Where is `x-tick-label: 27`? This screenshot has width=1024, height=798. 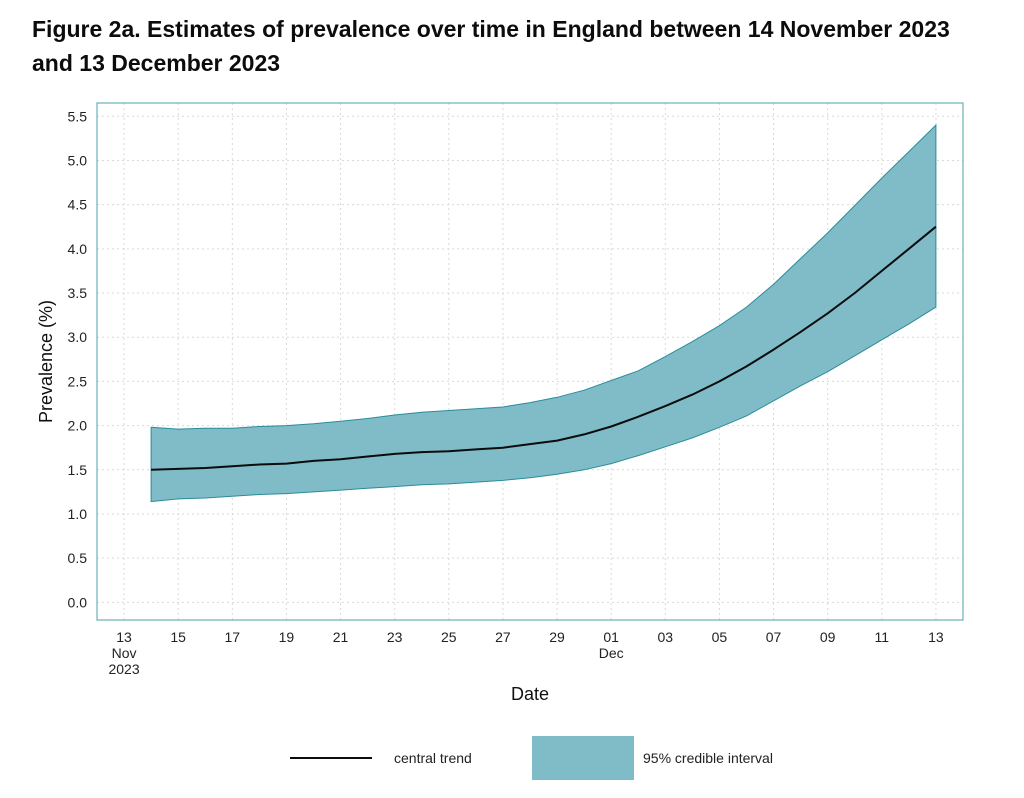
x-tick-label: 27 is located at coordinates (503, 637).